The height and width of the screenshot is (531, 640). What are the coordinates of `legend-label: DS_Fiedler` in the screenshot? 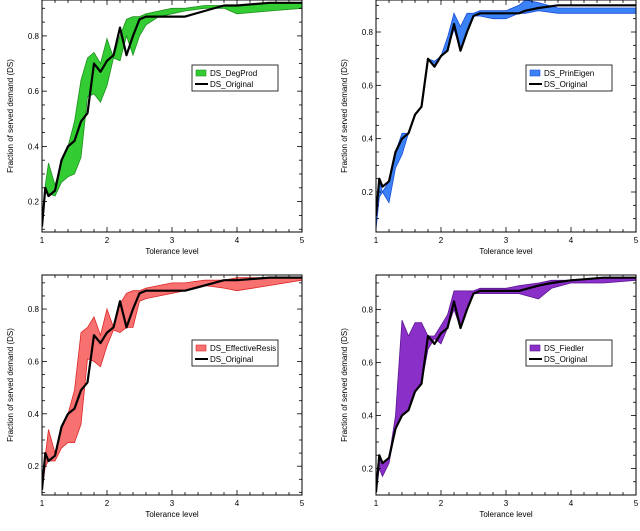 It's located at (564, 348).